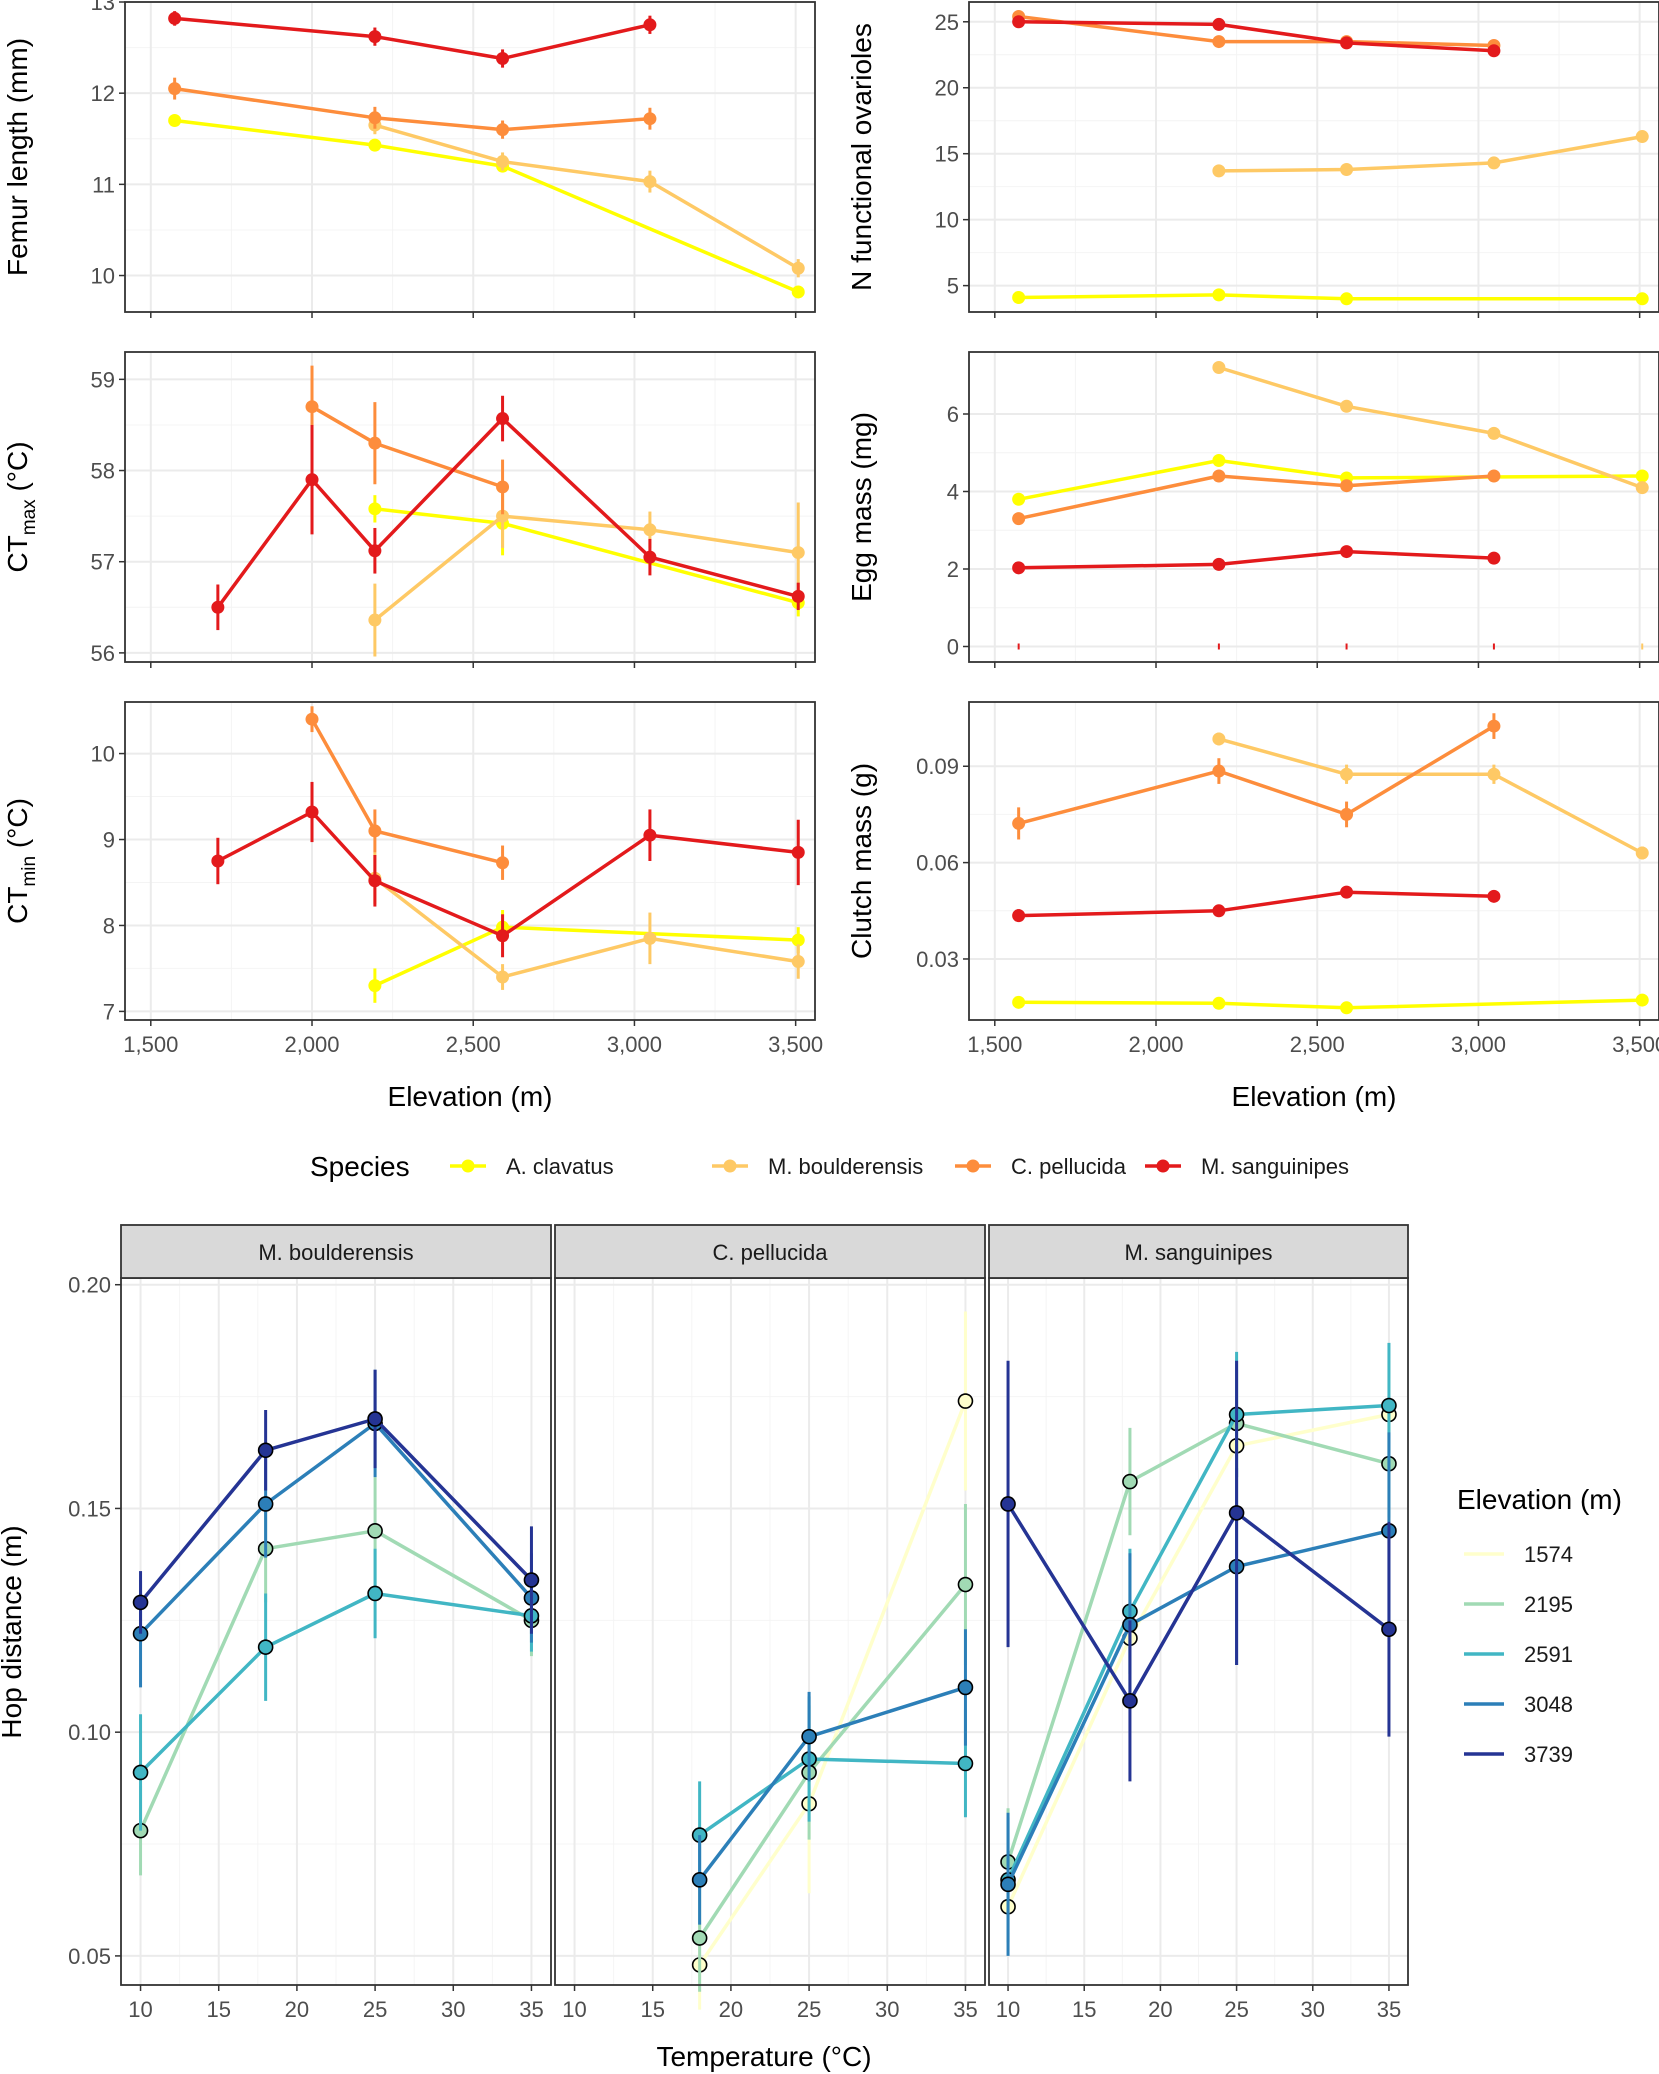 The width and height of the screenshot is (1659, 2074). Describe the element at coordinates (89, 1732) in the screenshot. I see `y-tick-label: 0.10` at that location.